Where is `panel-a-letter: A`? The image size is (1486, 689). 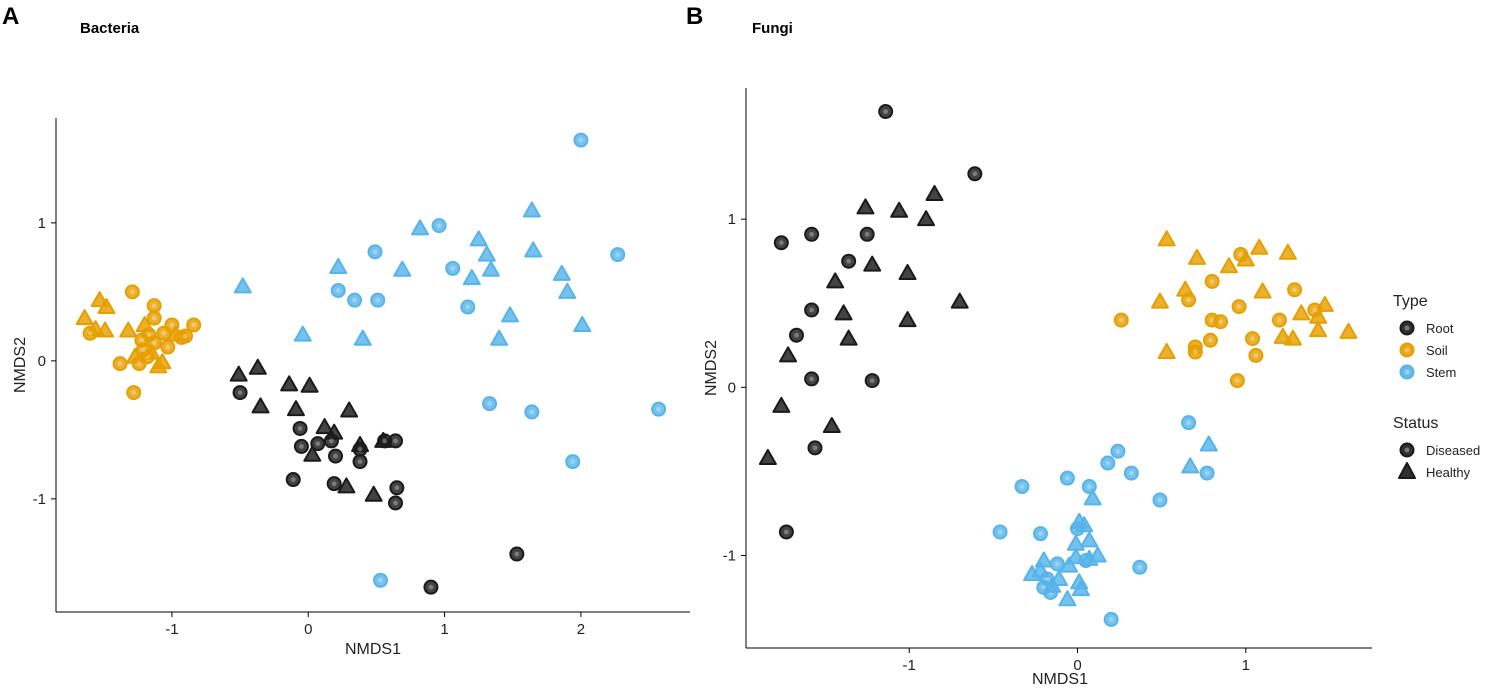
panel-a-letter: A is located at coordinates (10, 16).